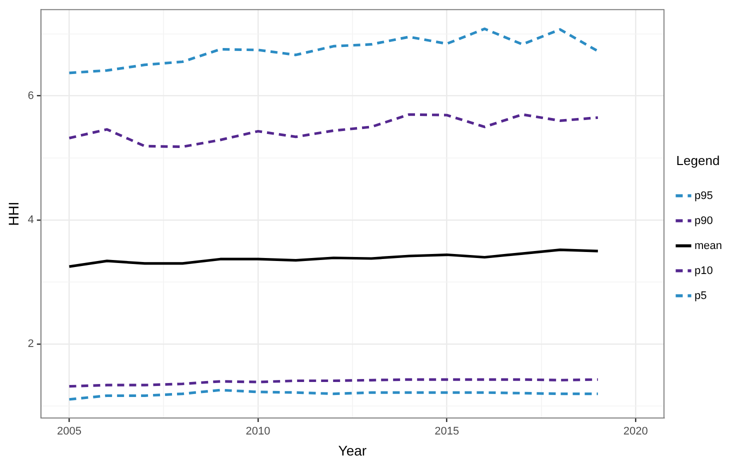 The image size is (740, 464). Describe the element at coordinates (352, 450) in the screenshot. I see `x-axis-title: Year` at that location.